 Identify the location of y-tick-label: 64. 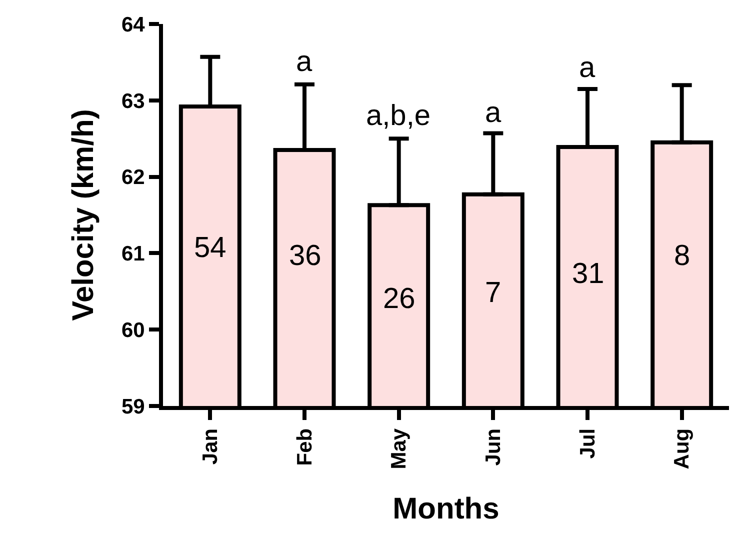
(133, 24).